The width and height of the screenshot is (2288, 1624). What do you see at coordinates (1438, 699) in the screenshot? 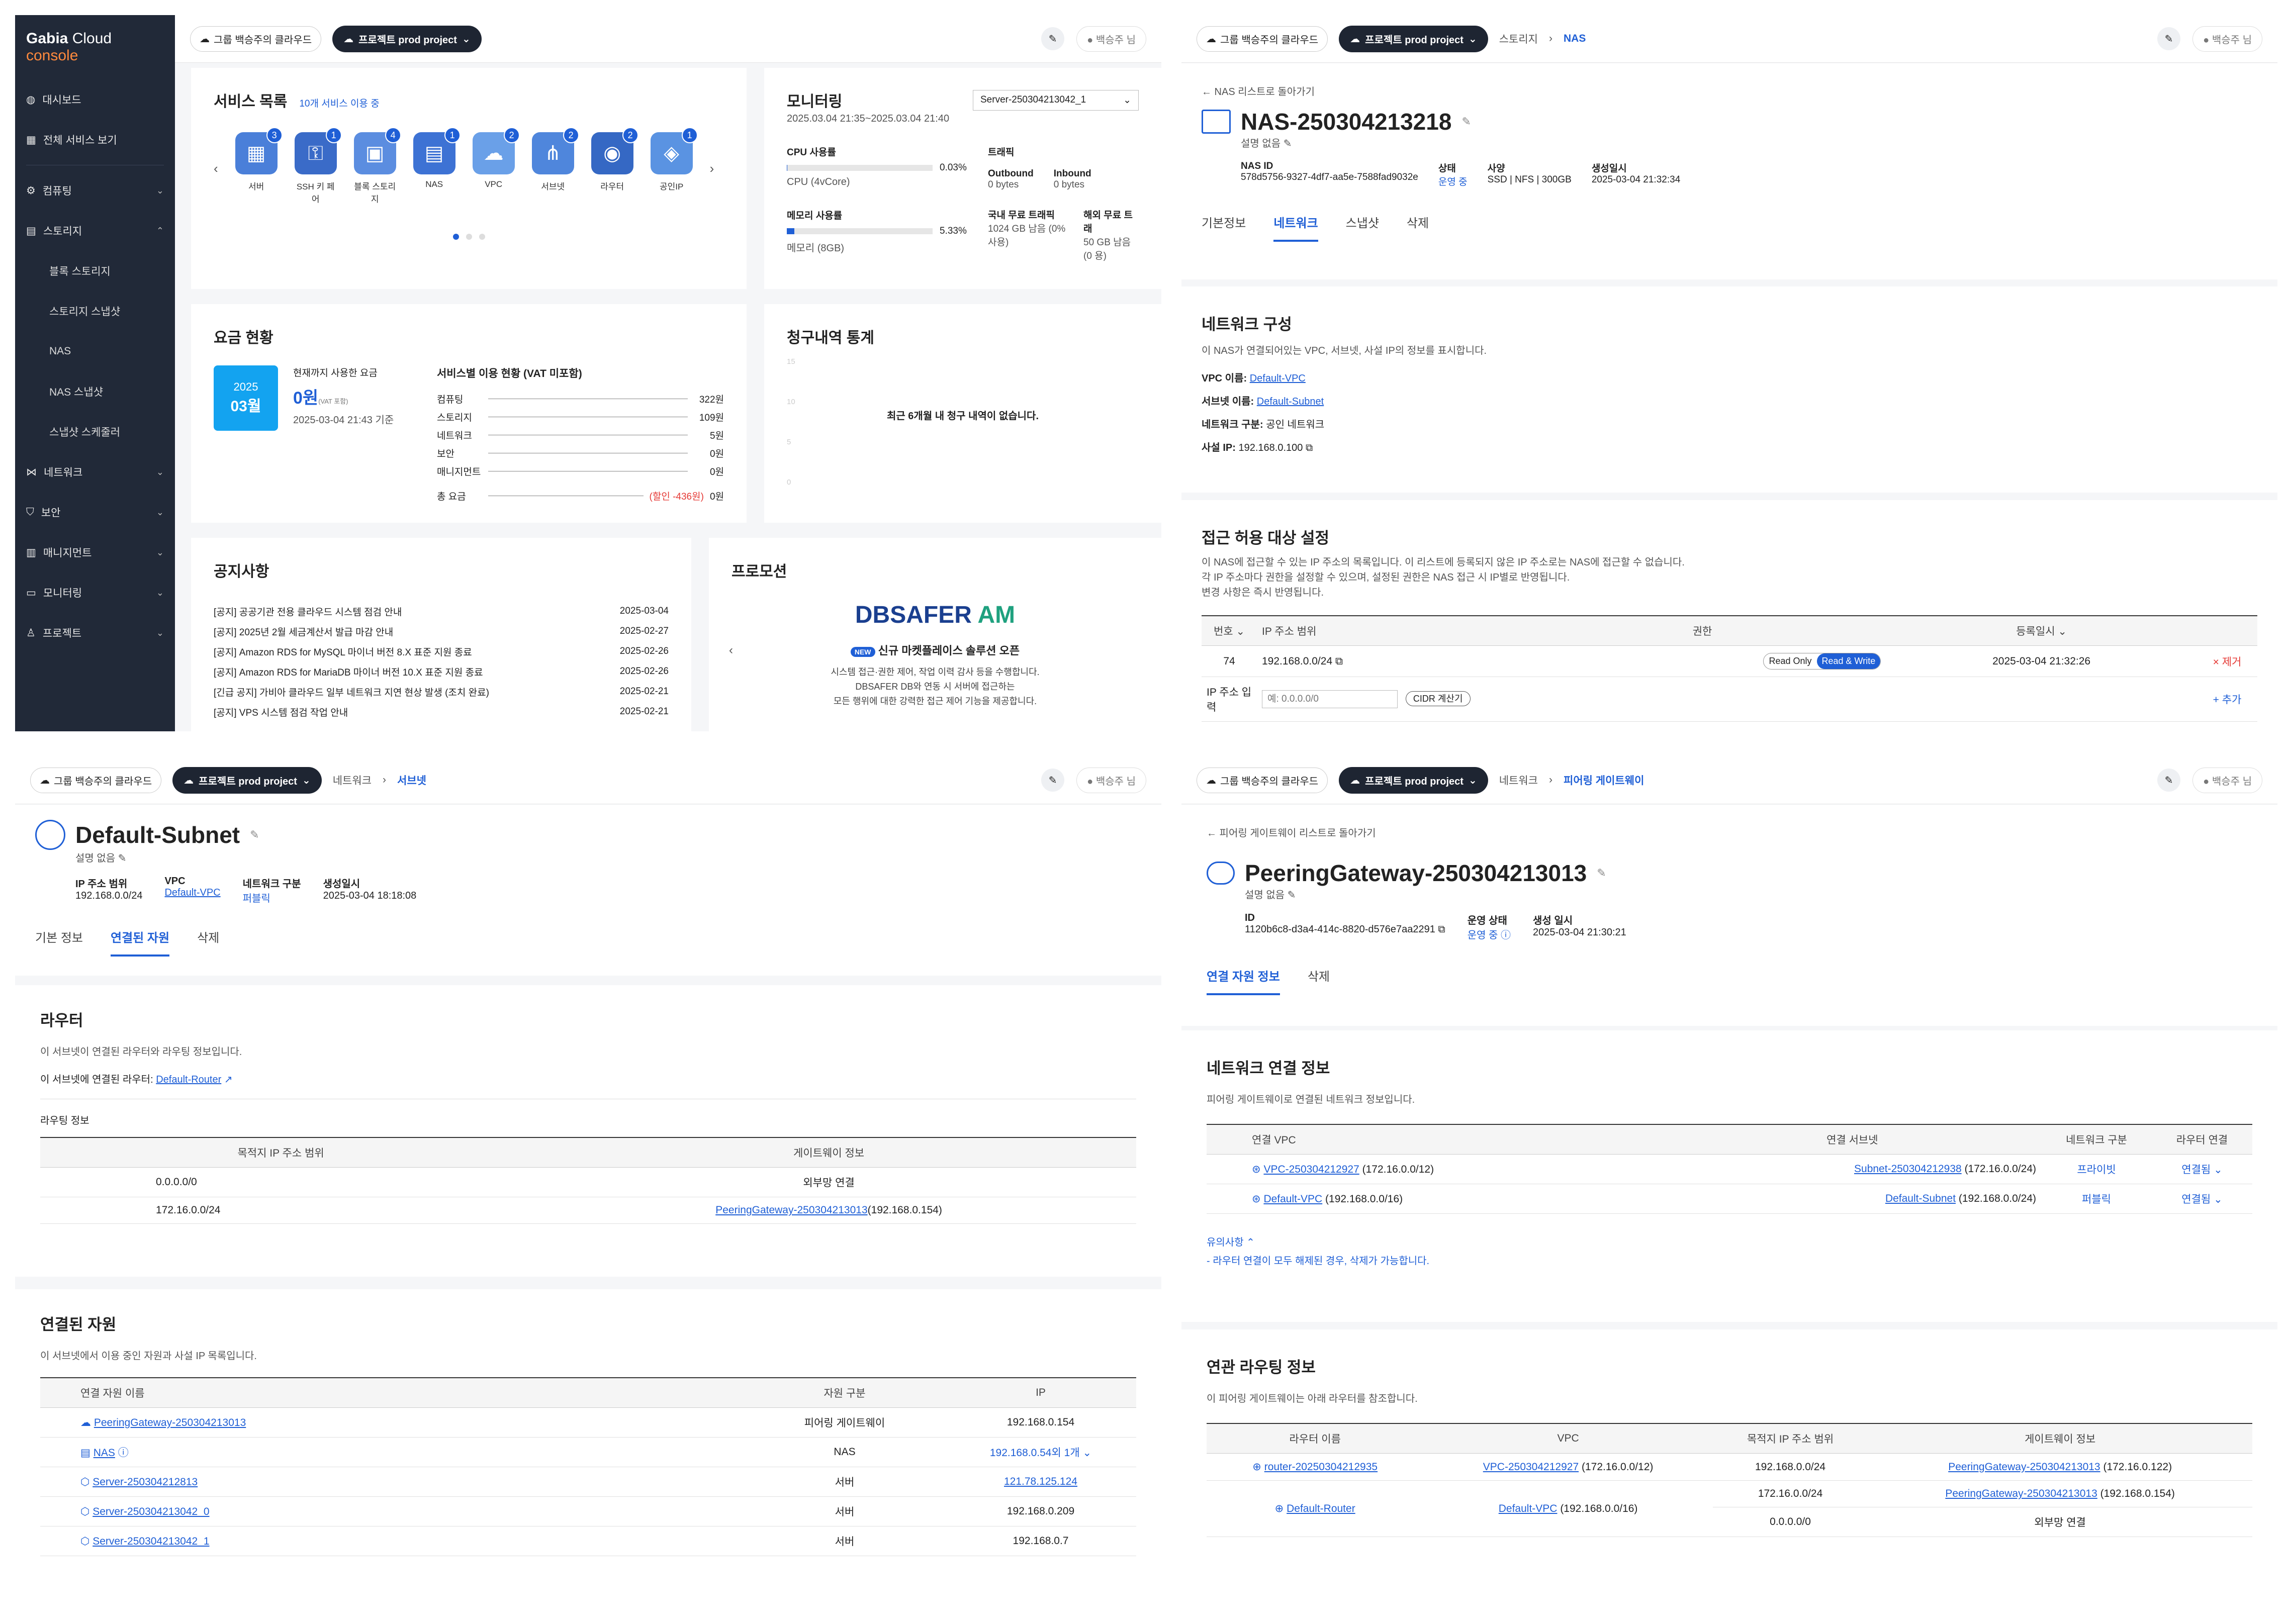
I see `cidr-calculator-button: CIDR 계산기` at bounding box center [1438, 699].